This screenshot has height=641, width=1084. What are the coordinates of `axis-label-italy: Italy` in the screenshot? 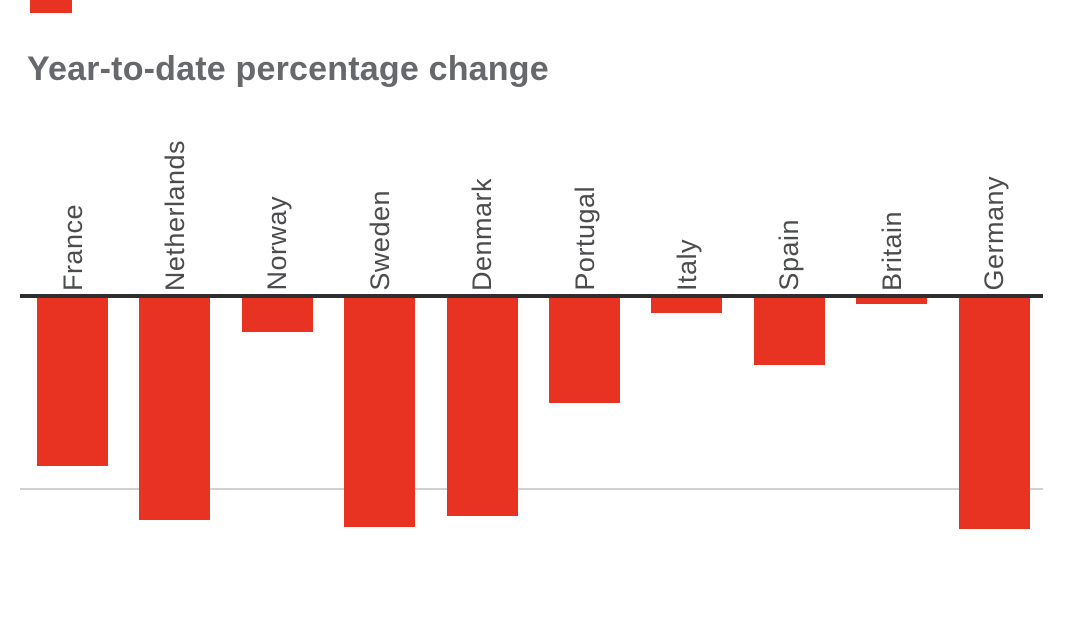 It's located at (686, 264).